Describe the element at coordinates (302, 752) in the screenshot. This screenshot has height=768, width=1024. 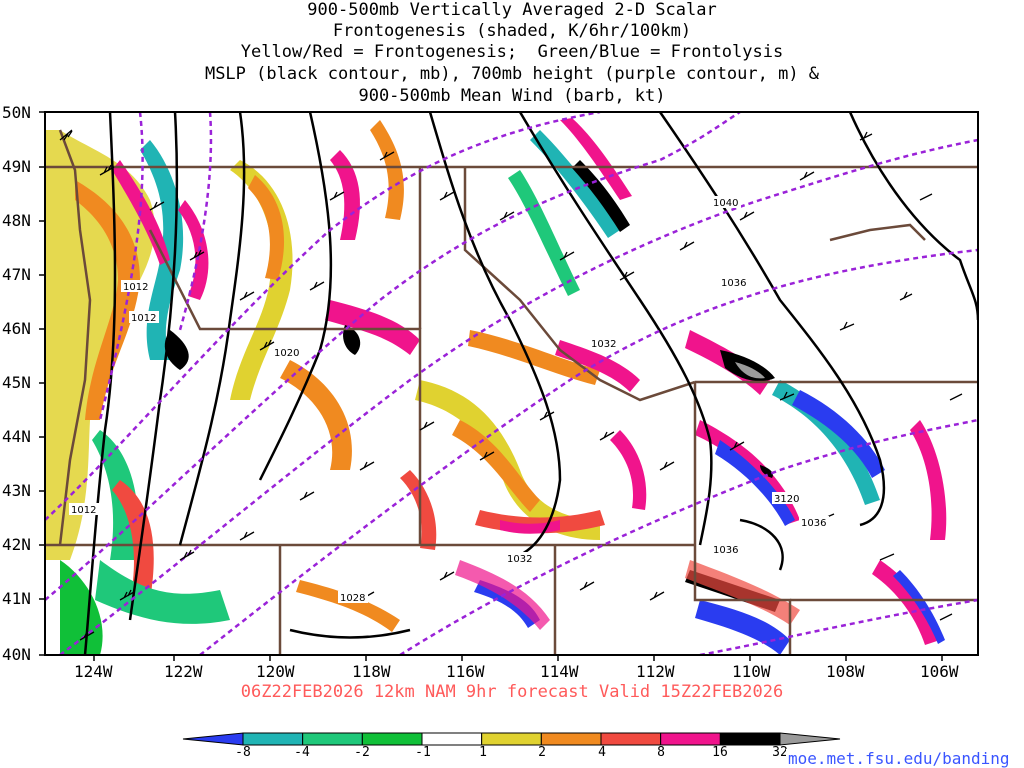
I see `colorbar-label: -4` at that location.